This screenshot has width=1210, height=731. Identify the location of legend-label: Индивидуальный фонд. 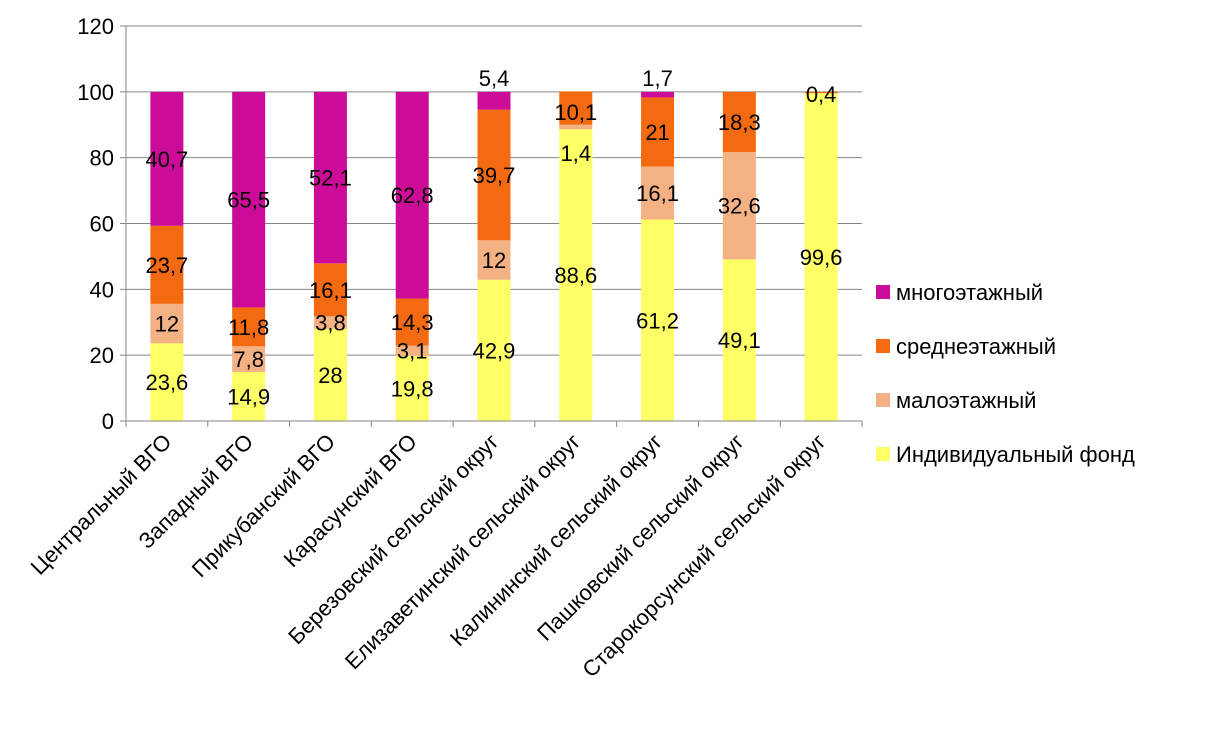
(1015, 454).